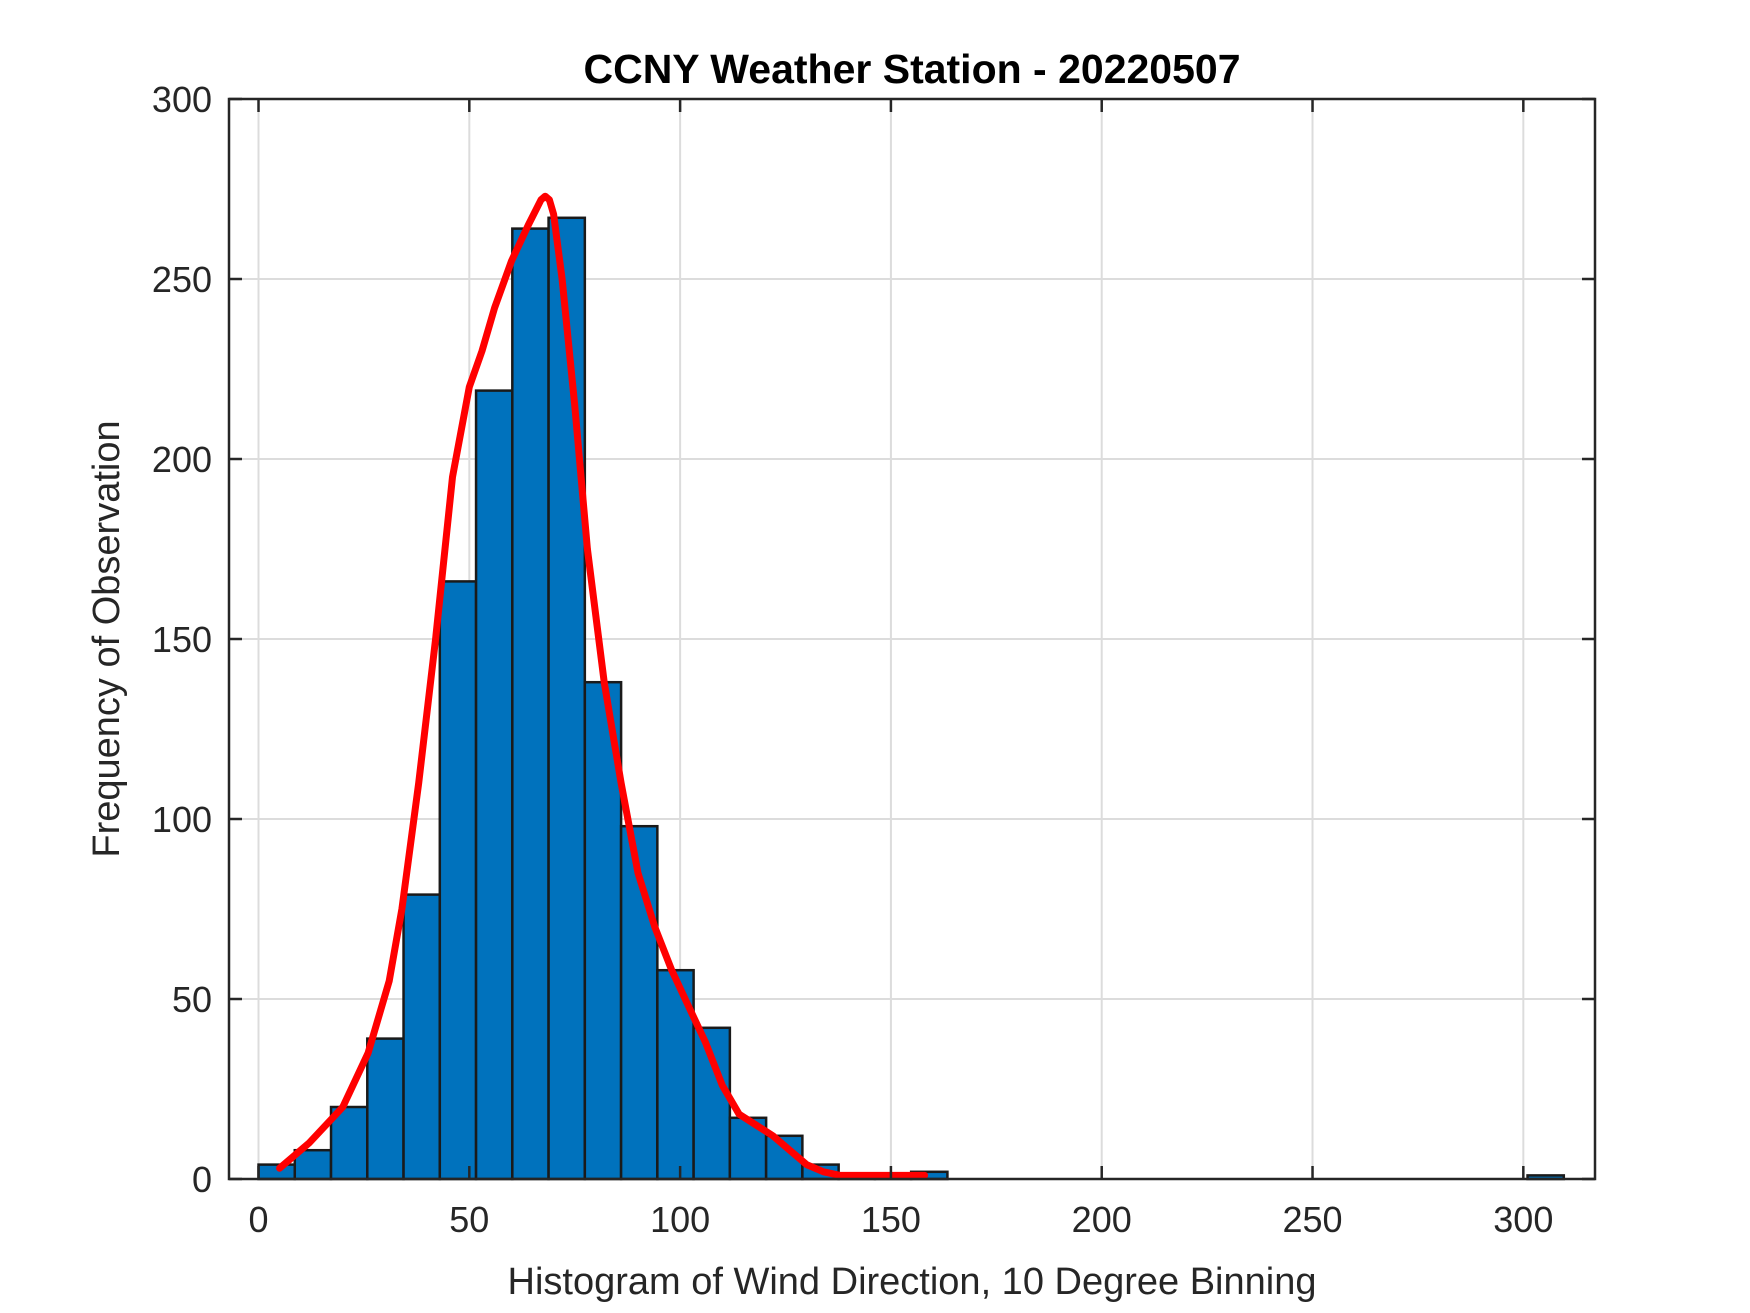  Describe the element at coordinates (182, 459) in the screenshot. I see `y-tick-label-4: 200` at that location.